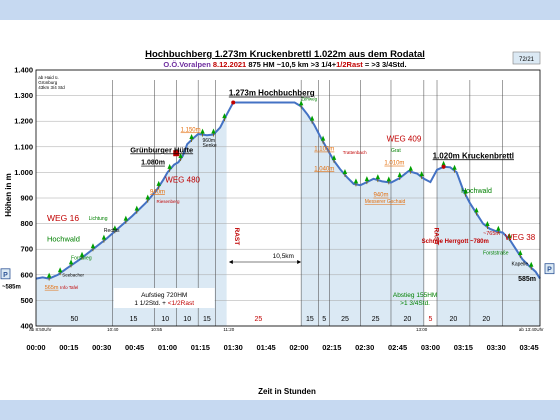  I want to click on segment-minutes: 10, so click(187, 319).